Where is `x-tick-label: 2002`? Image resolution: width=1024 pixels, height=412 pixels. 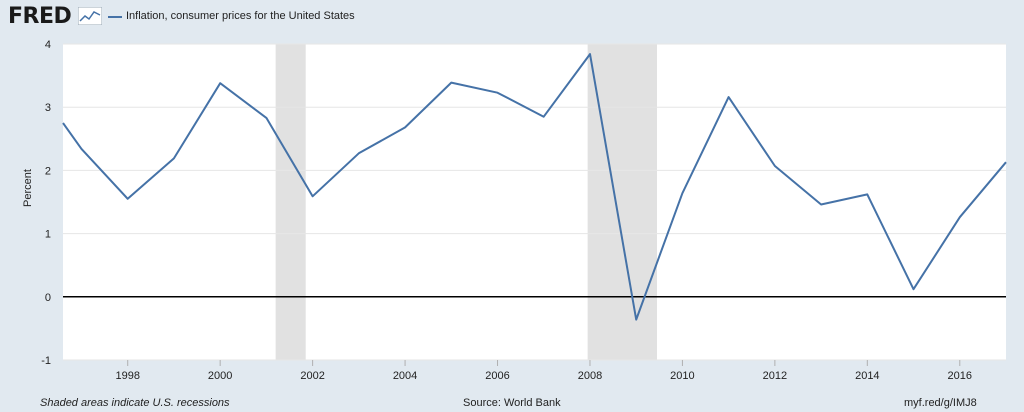
x-tick-label: 2002 is located at coordinates (312, 376).